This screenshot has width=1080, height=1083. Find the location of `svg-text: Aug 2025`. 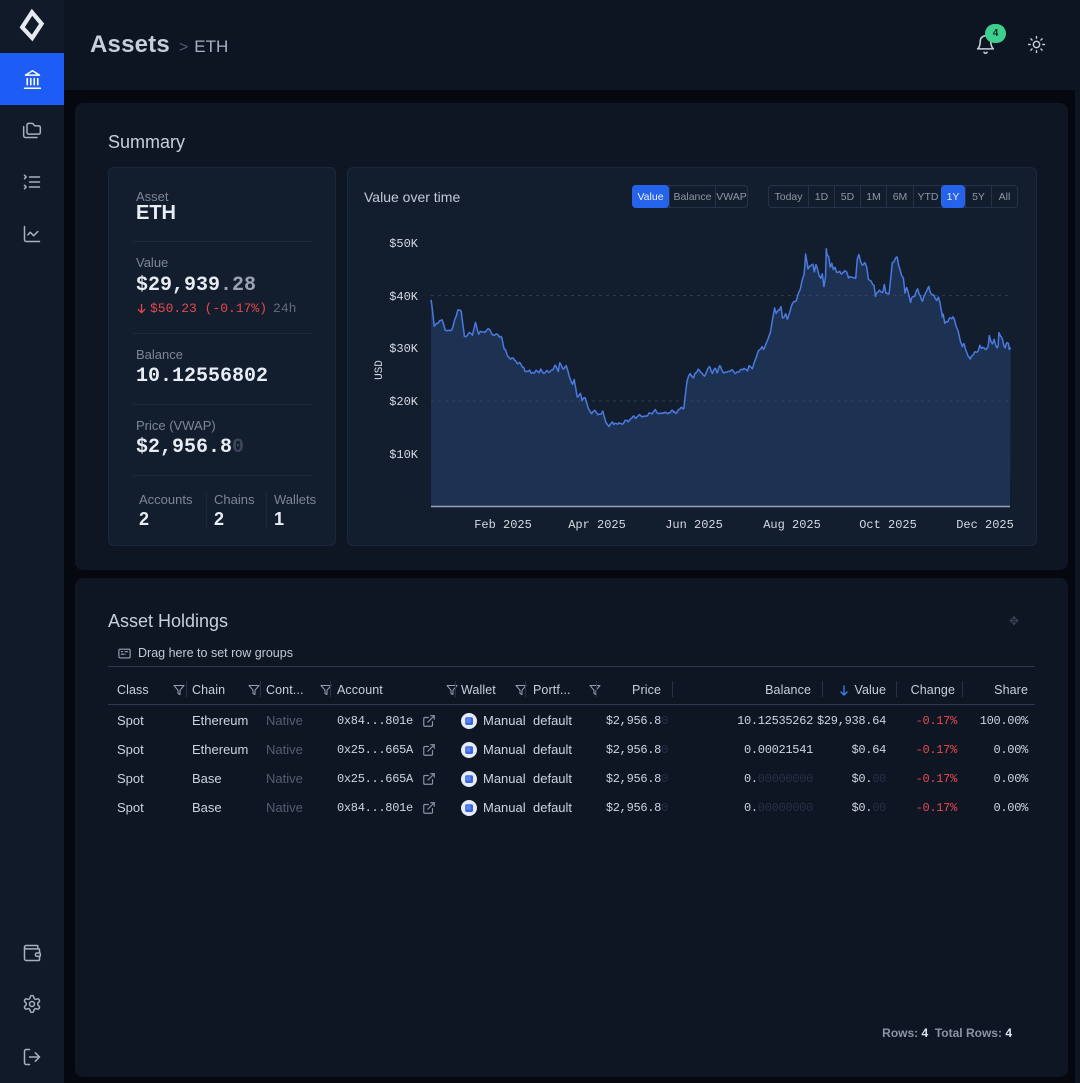

svg-text: Aug 2025 is located at coordinates (792, 525).